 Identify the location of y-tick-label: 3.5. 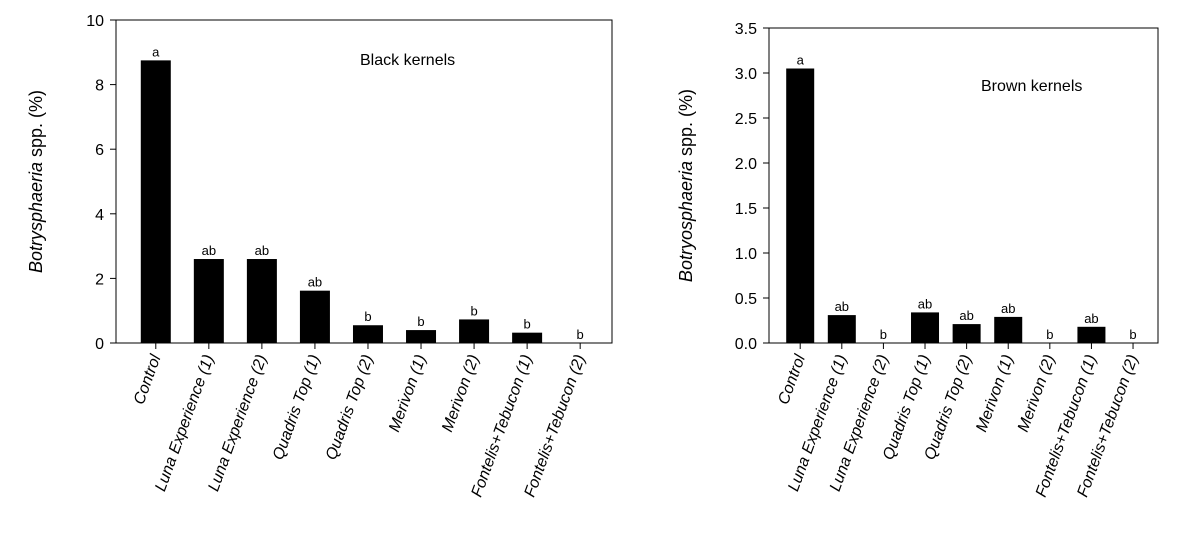
(746, 29).